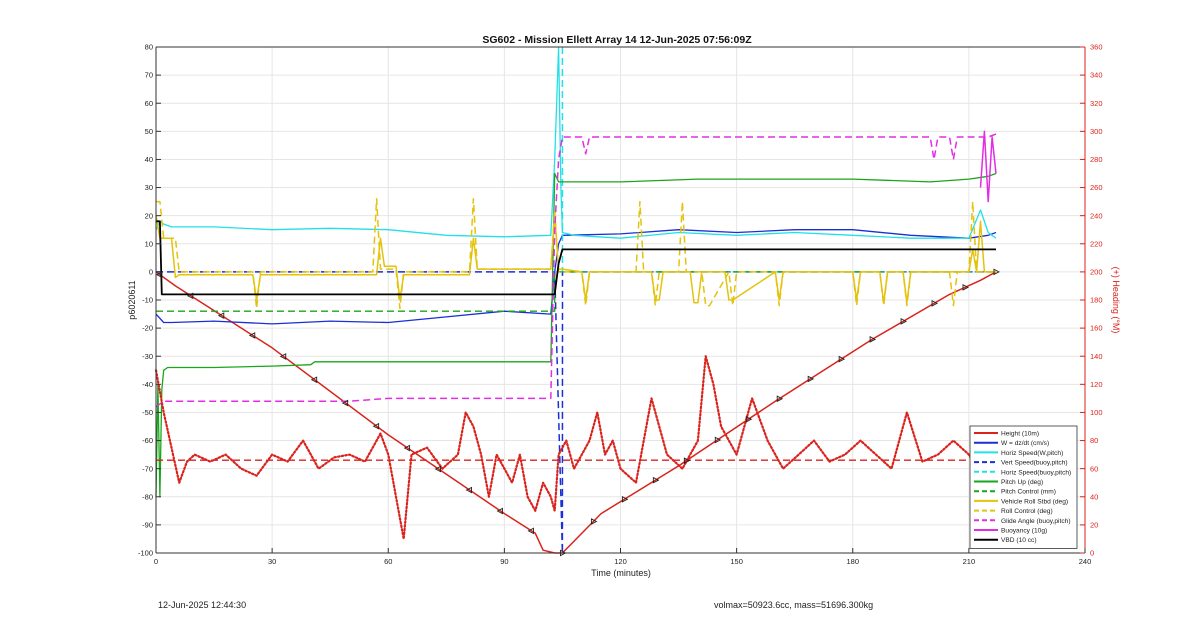 This screenshot has height=622, width=1200. What do you see at coordinates (151, 271) in the screenshot?
I see `y-tick-label: 0` at bounding box center [151, 271].